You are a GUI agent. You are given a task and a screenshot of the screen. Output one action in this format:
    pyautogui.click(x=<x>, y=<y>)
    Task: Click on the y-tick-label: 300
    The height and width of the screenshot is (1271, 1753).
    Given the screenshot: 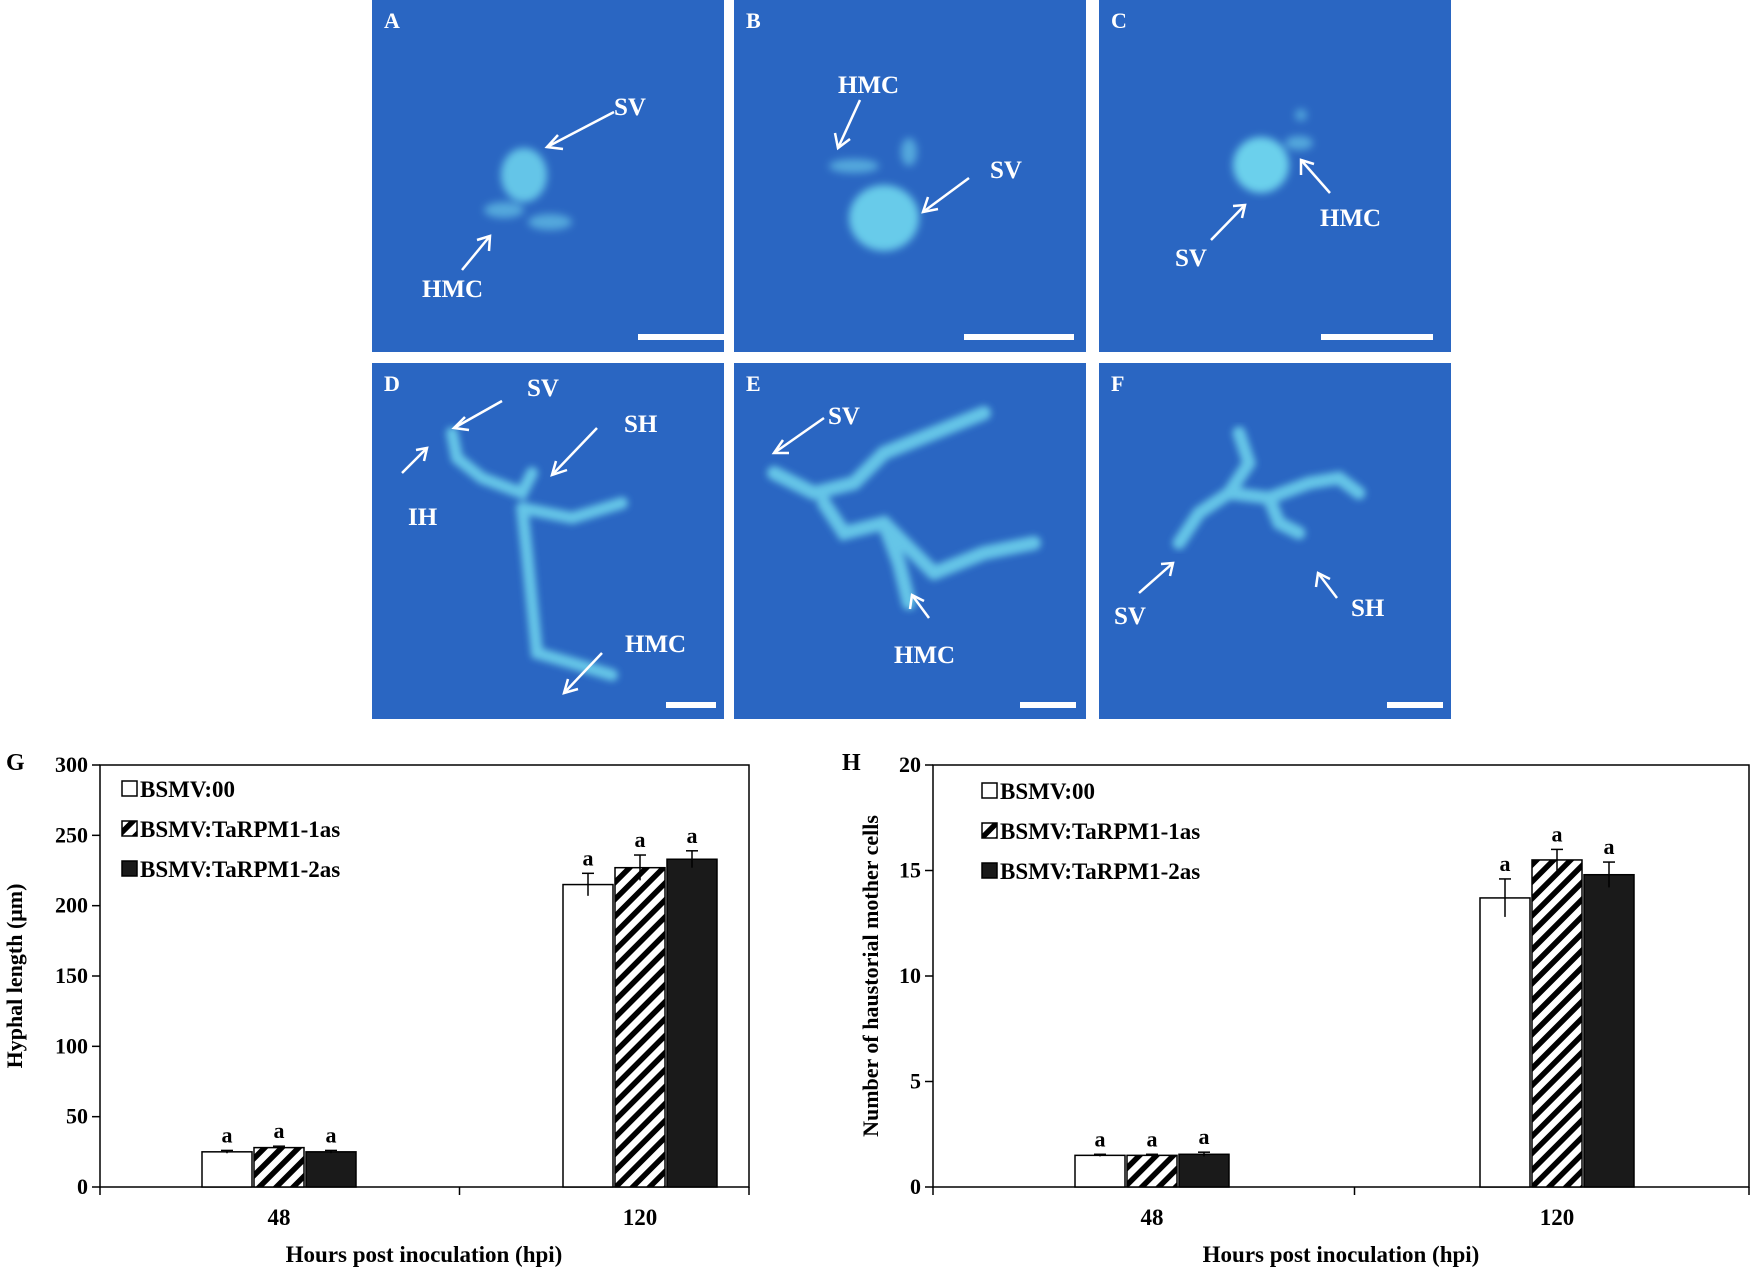 What is the action you would take?
    pyautogui.click(x=71, y=764)
    